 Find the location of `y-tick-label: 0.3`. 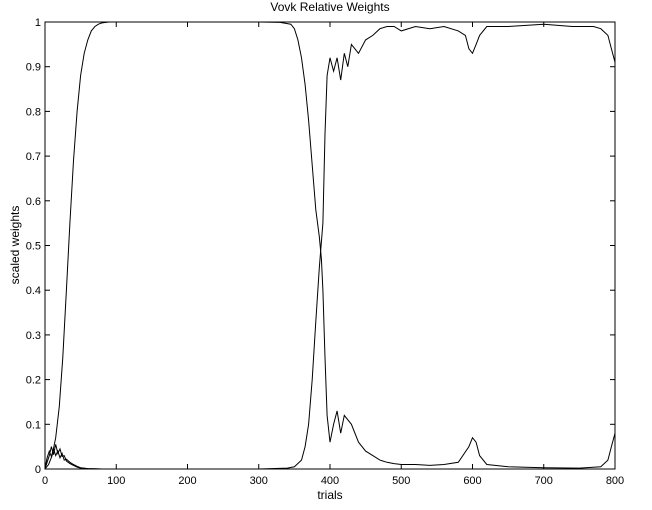

y-tick-label: 0.3 is located at coordinates (33, 336).